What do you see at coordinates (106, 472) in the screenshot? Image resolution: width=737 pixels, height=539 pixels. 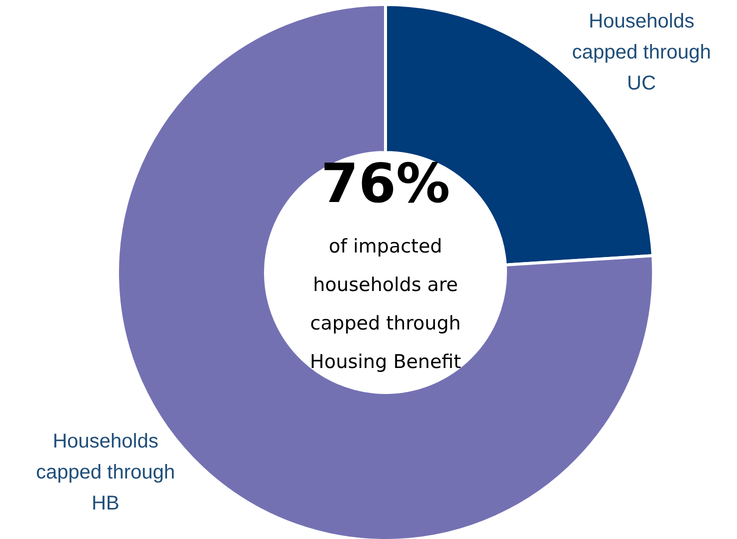 I see `slice-label: Households capped through HB` at bounding box center [106, 472].